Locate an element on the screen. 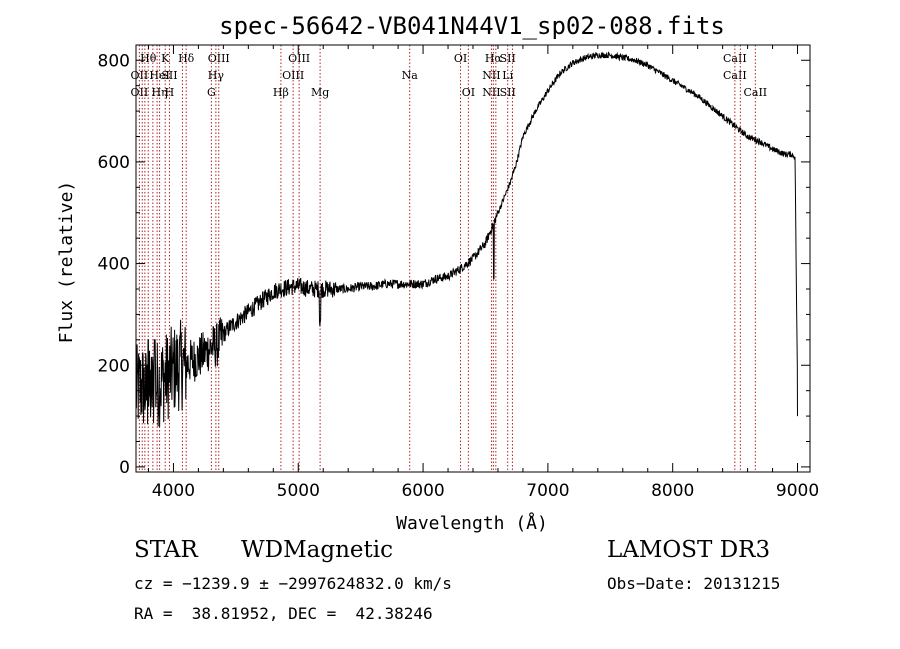 The width and height of the screenshot is (900, 649). x-tick-label: 8000 is located at coordinates (672, 491).